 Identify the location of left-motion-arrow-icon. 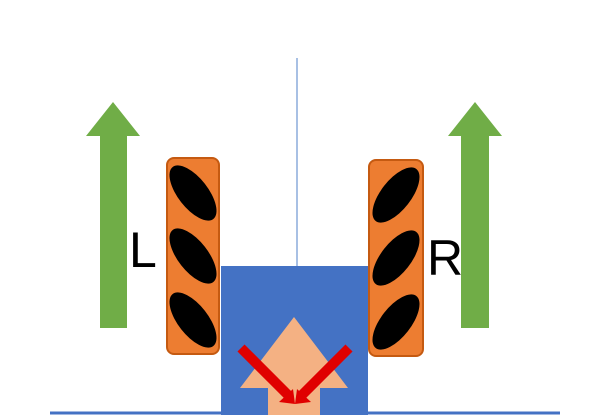
(113, 215).